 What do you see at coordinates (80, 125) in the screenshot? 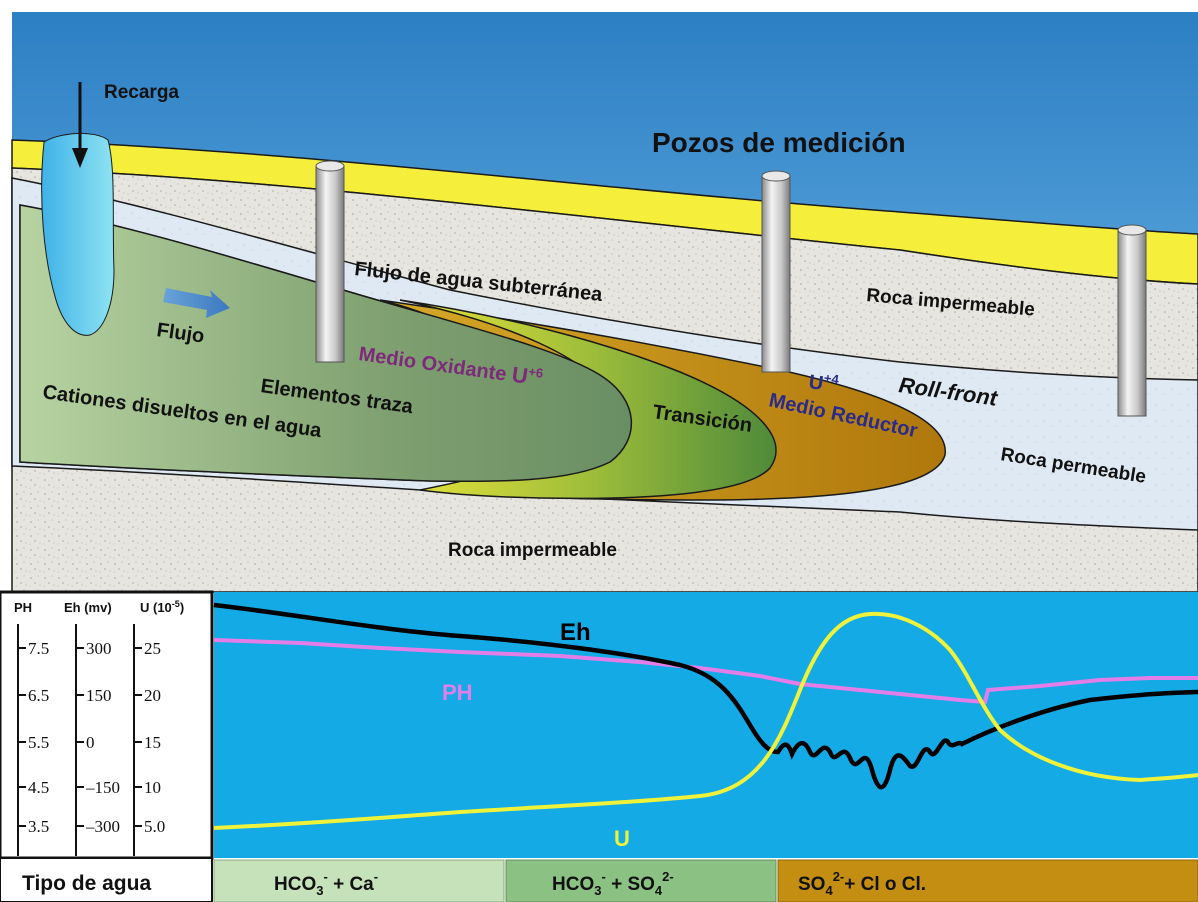
I see `recharge-arrow` at bounding box center [80, 125].